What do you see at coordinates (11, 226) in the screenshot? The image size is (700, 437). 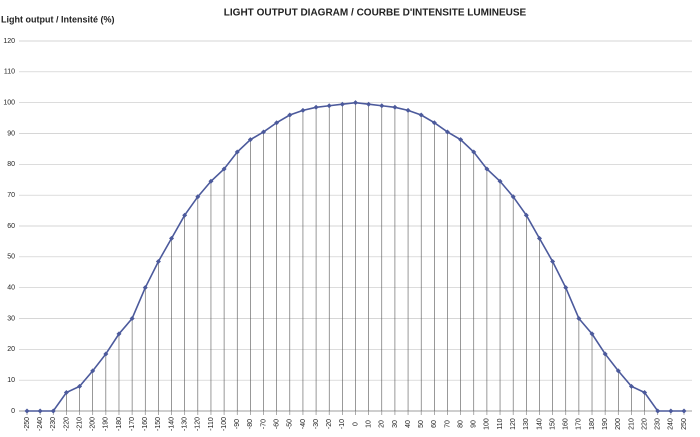 I see `y-tick-label: 60` at bounding box center [11, 226].